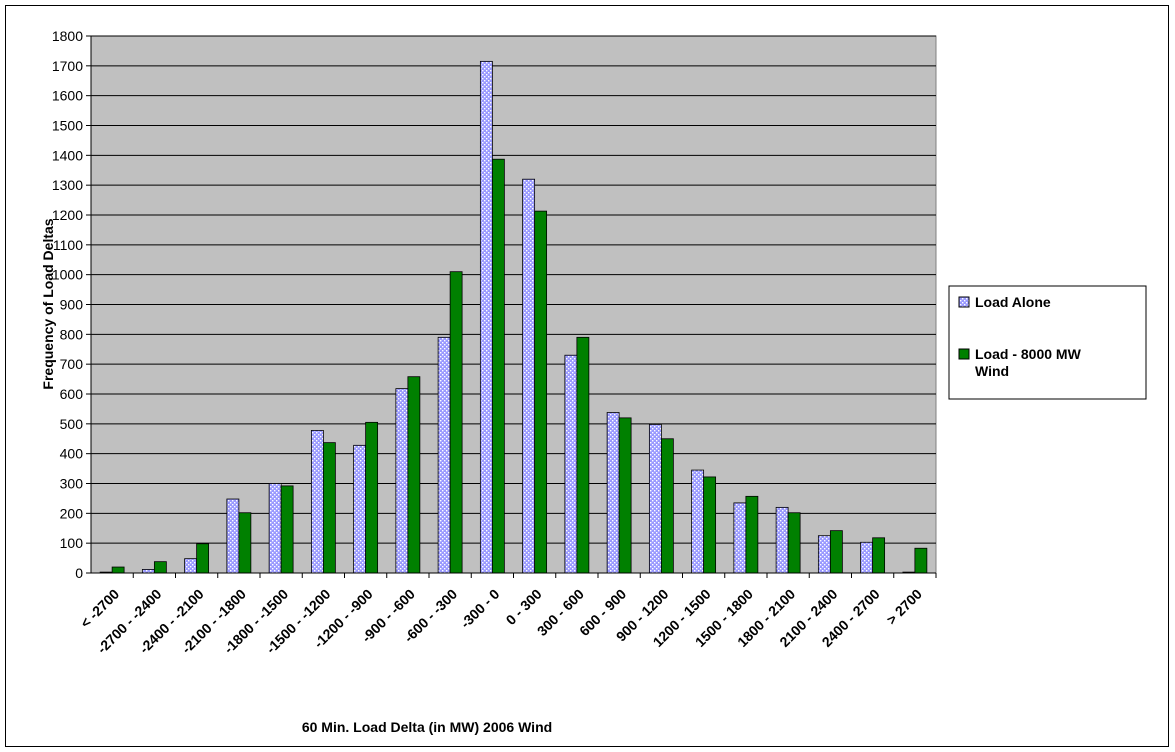 This screenshot has height=752, width=1175. What do you see at coordinates (72, 364) in the screenshot?
I see `y-tick-label: 700` at bounding box center [72, 364].